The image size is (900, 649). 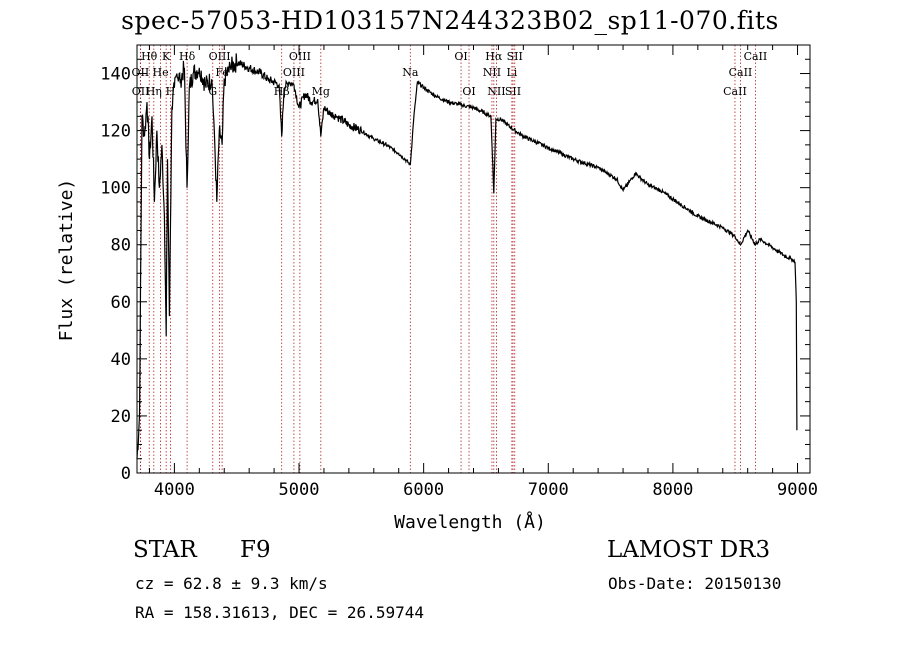 I want to click on redshift-cz: cz = 62.8 ± 9.3 km/s, so click(x=231, y=583).